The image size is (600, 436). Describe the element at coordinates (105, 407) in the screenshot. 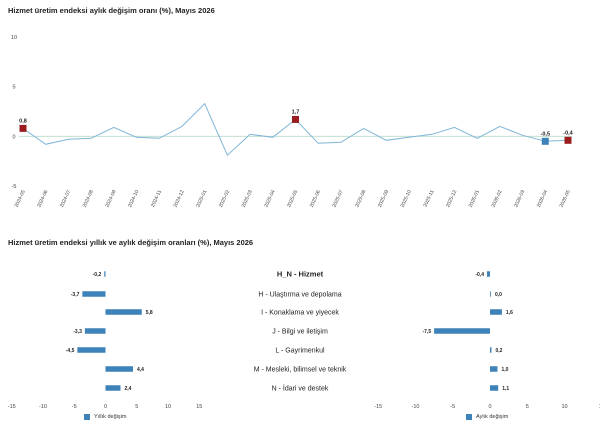

I see `yearly-x-tick-label: 0` at that location.